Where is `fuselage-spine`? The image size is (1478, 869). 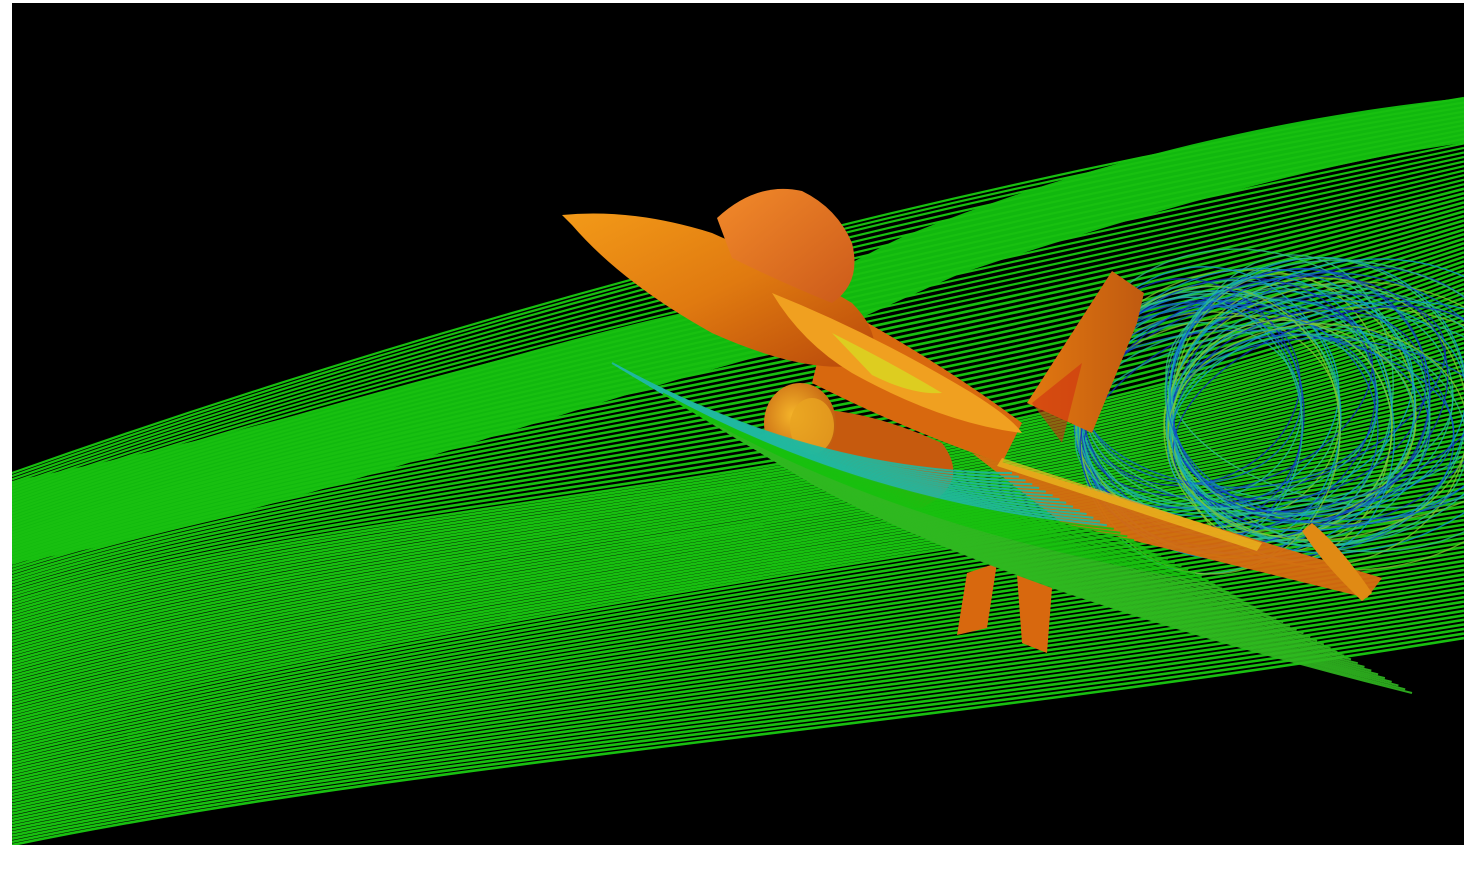
fuselage-spine is located at coordinates (897, 363).